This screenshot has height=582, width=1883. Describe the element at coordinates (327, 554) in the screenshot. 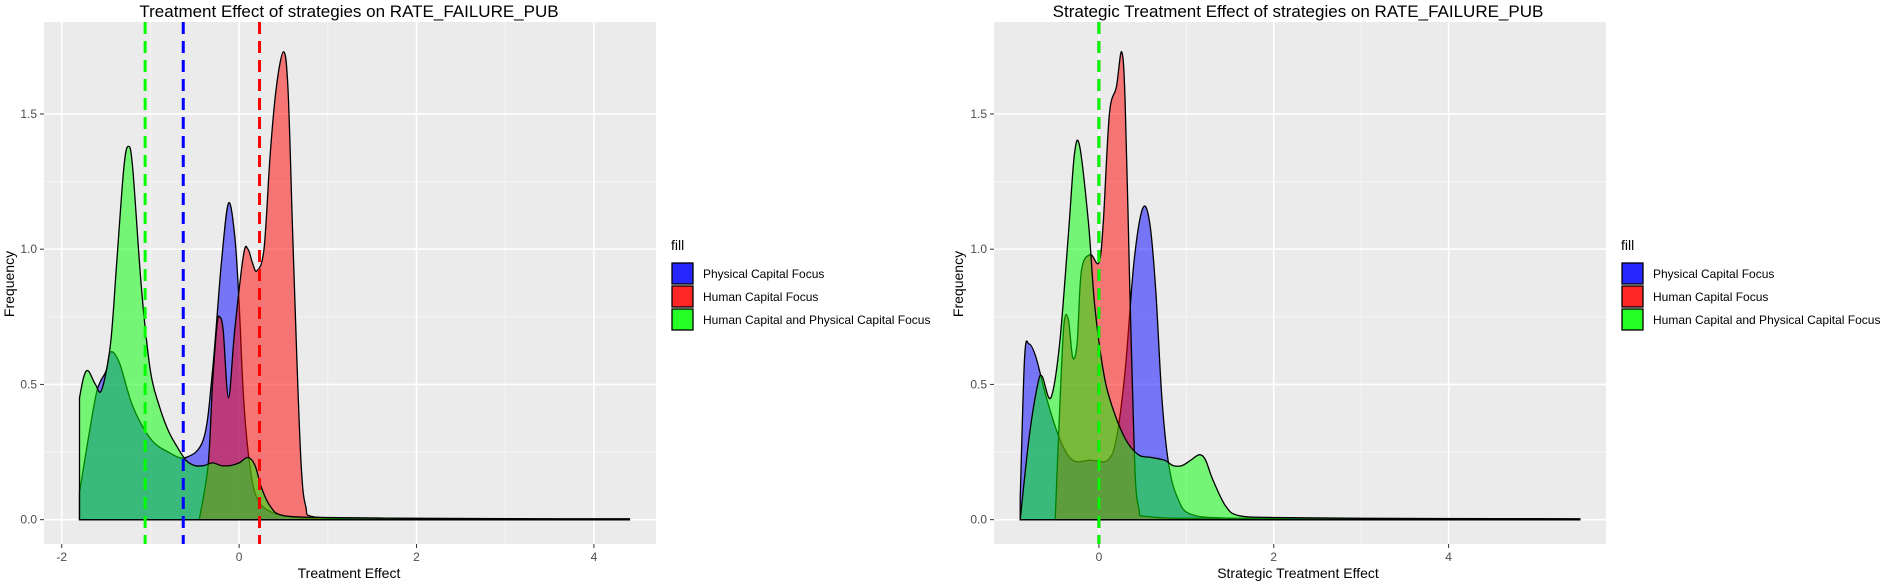

I see `x-axis-ticks: -2 0 2 4` at that location.